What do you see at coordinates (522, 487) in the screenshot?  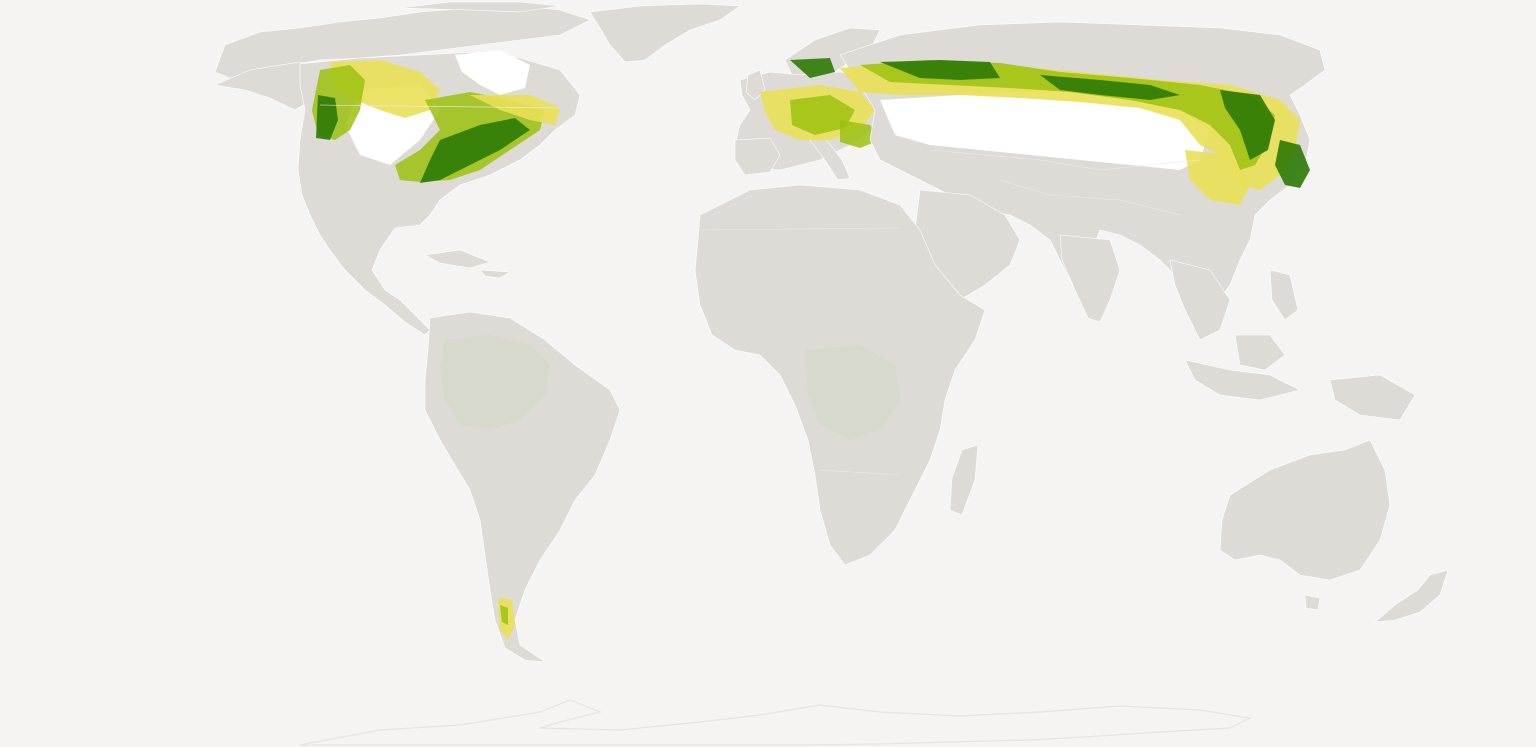 I see `south-america` at bounding box center [522, 487].